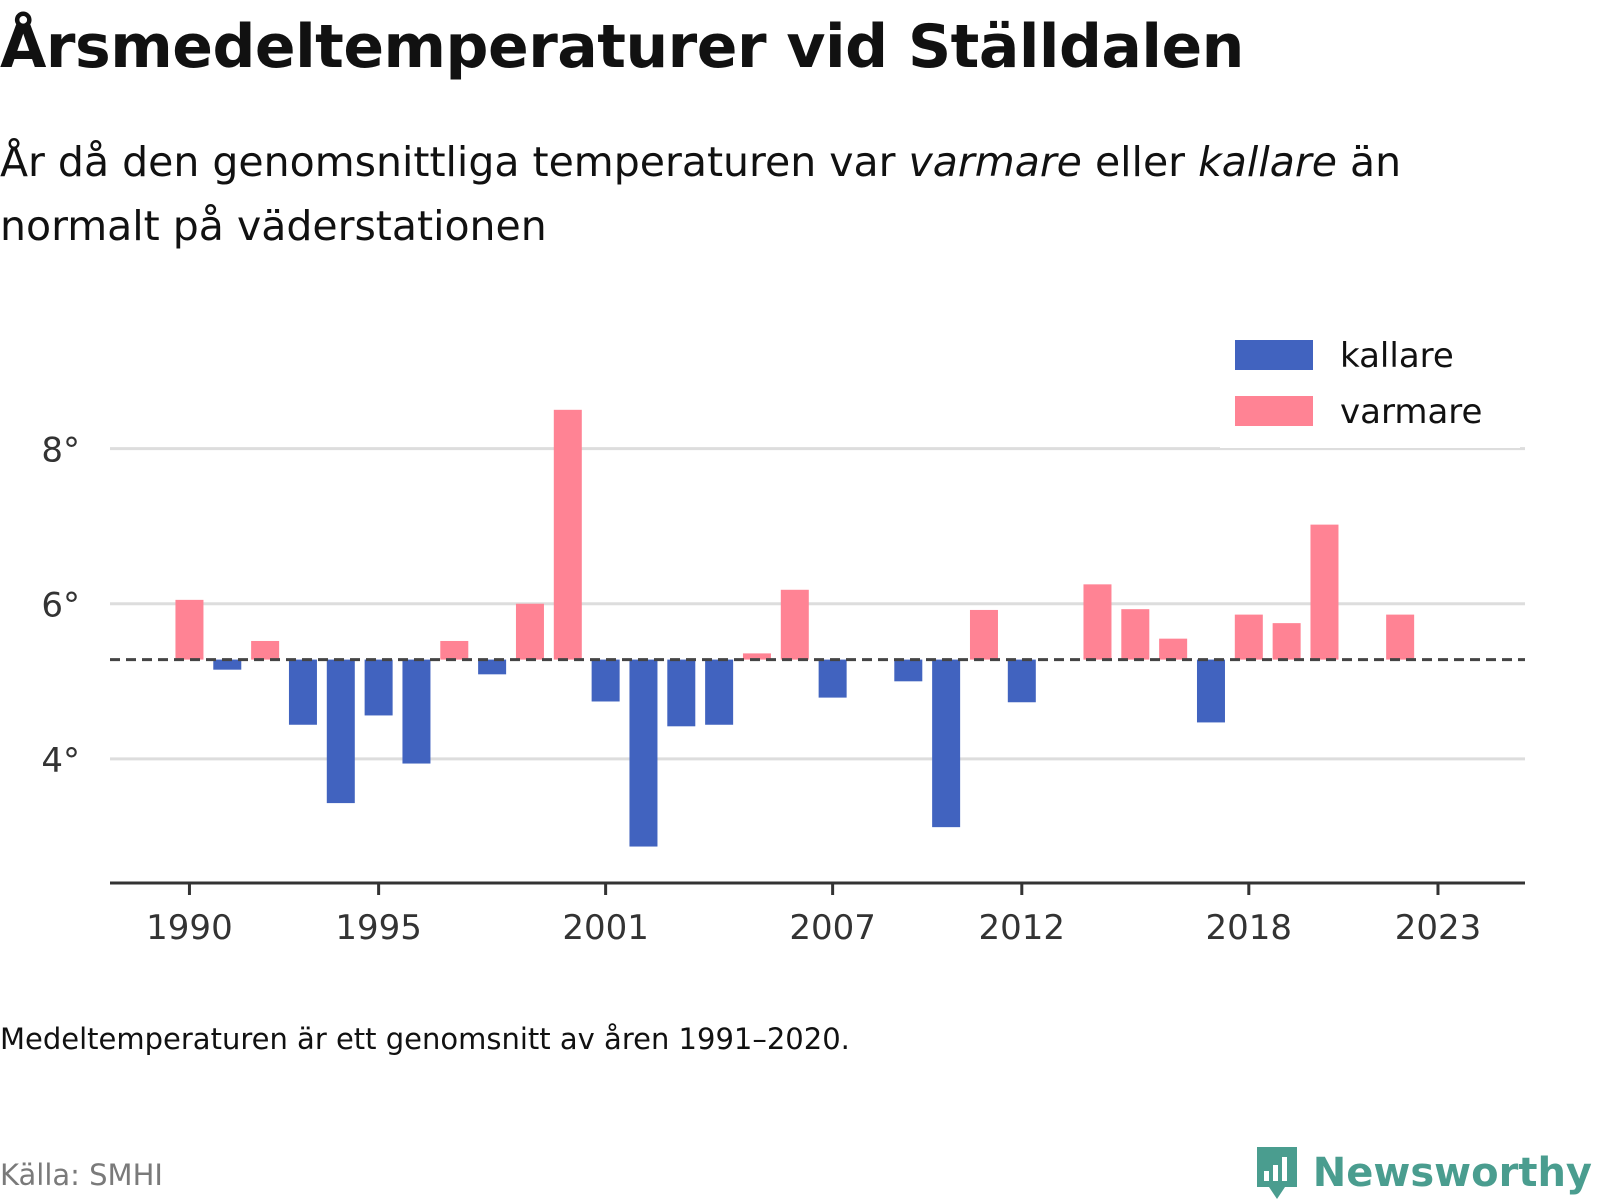 Image resolution: width=1600 pixels, height=1203 pixels. I want to click on bar-2005, so click(756, 656).